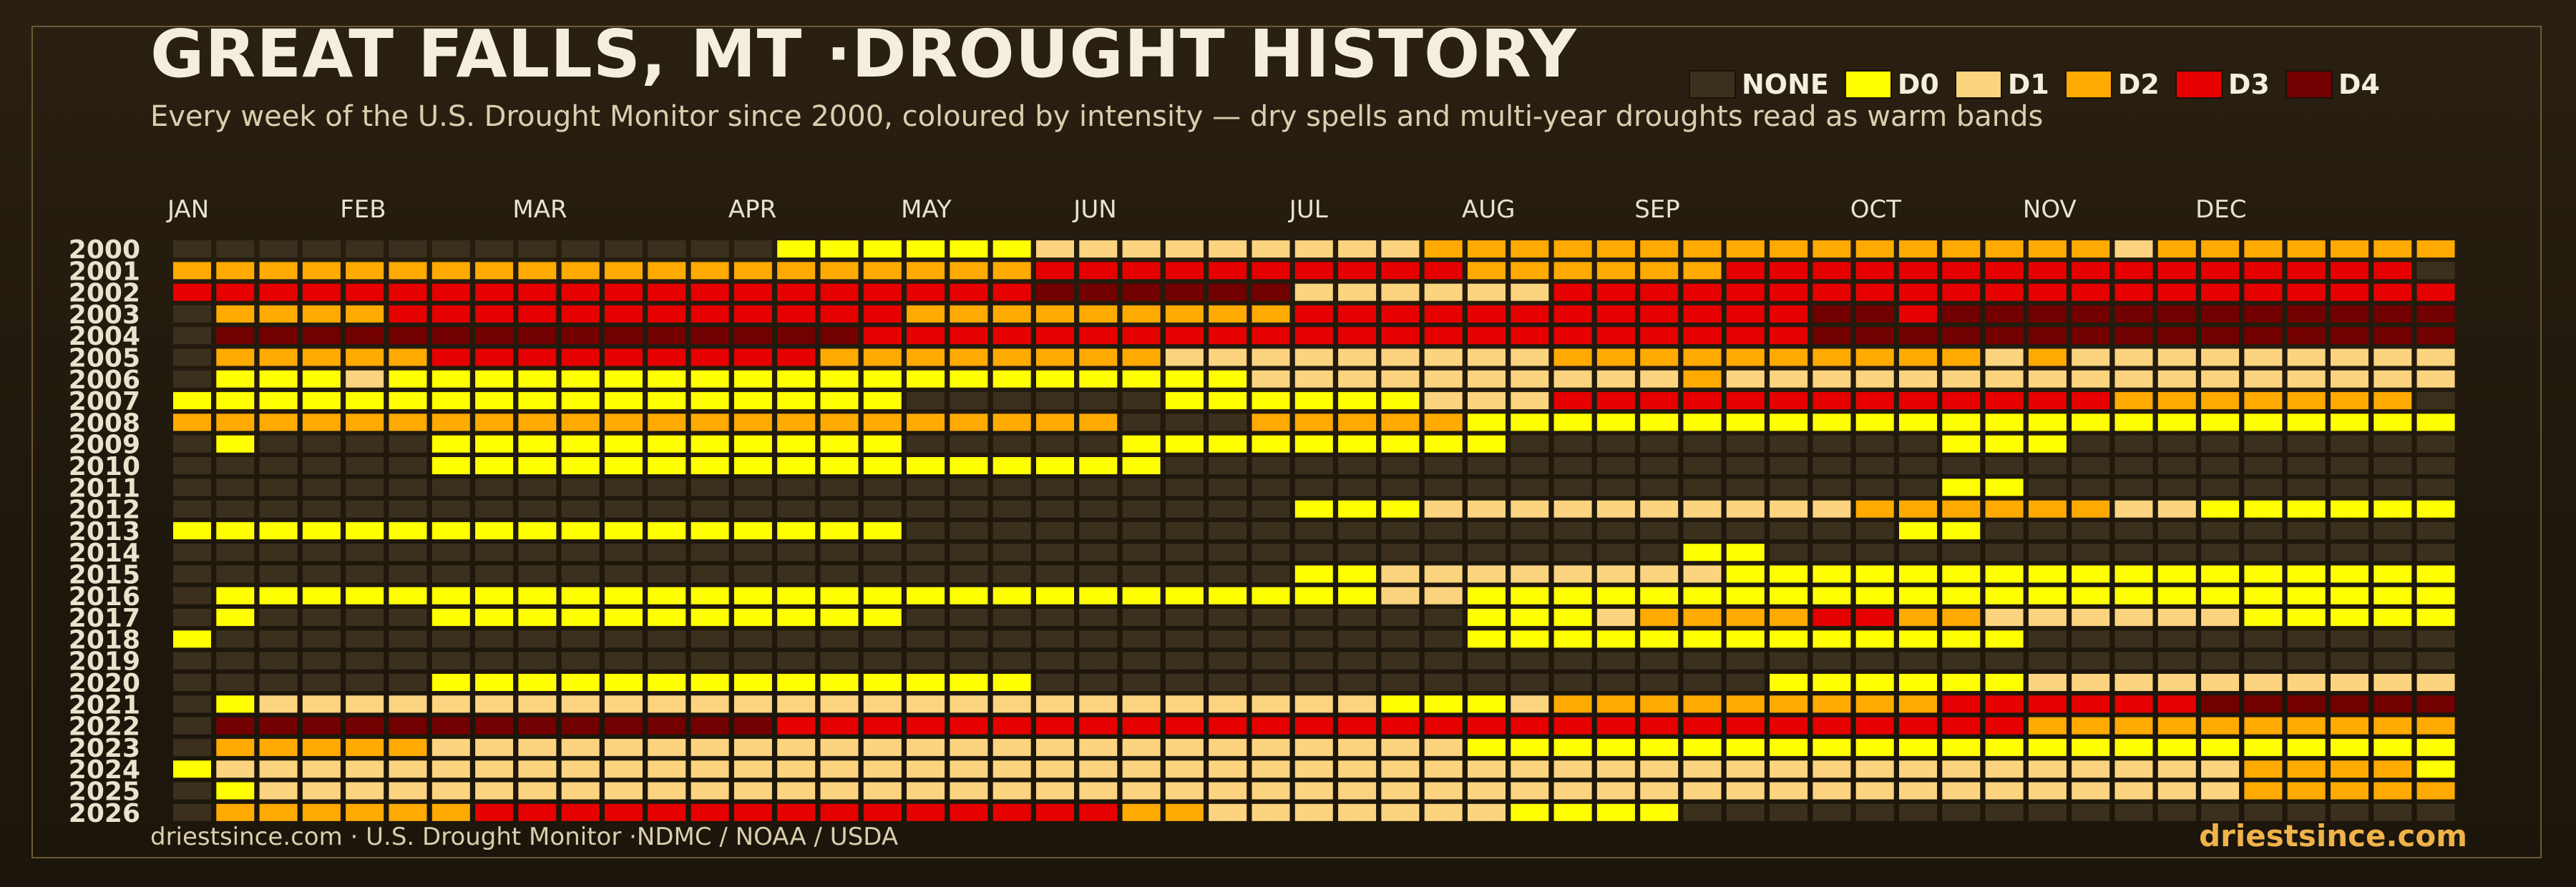 The image size is (2576, 887). I want to click on week-cell-2012-w39, so click(1832, 509).